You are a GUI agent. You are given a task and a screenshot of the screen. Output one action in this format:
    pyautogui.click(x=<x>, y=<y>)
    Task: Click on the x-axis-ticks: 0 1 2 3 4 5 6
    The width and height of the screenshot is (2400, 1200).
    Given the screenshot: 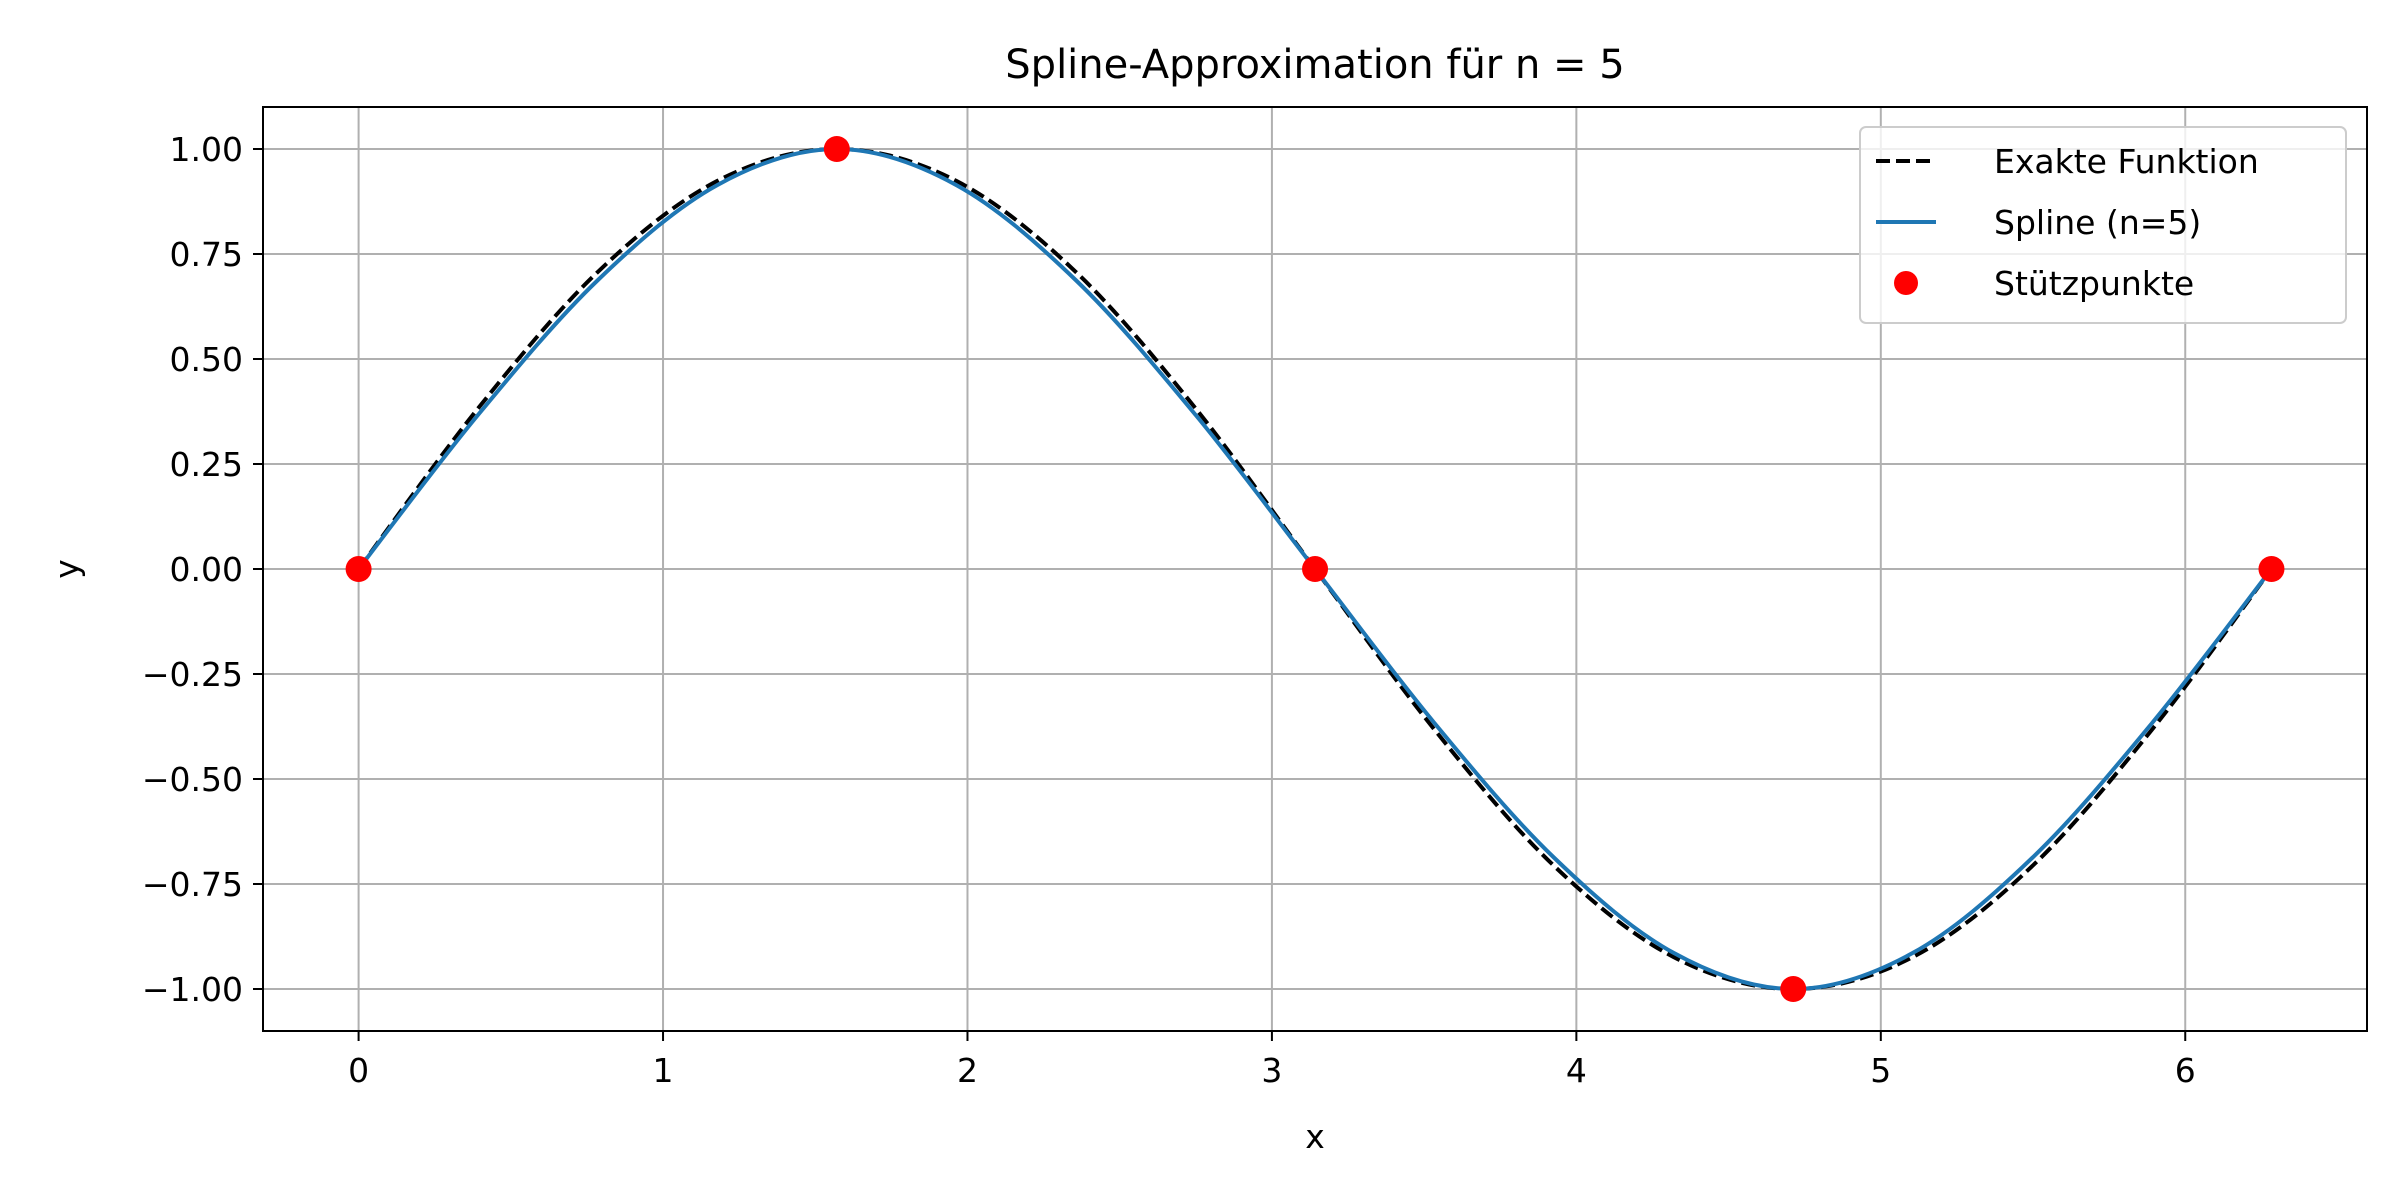 What is the action you would take?
    pyautogui.click(x=1272, y=1060)
    